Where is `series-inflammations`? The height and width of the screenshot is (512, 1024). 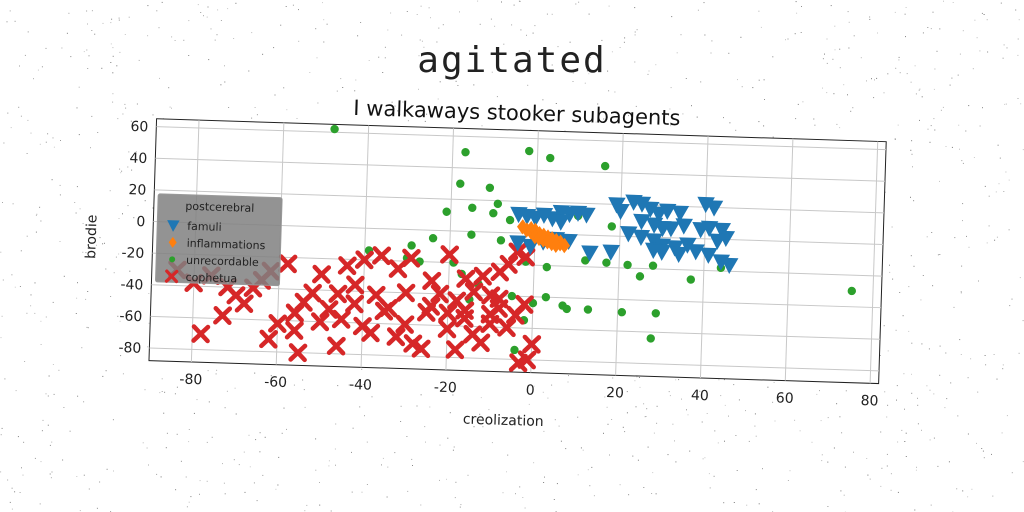
series-inflammations is located at coordinates (544, 236).